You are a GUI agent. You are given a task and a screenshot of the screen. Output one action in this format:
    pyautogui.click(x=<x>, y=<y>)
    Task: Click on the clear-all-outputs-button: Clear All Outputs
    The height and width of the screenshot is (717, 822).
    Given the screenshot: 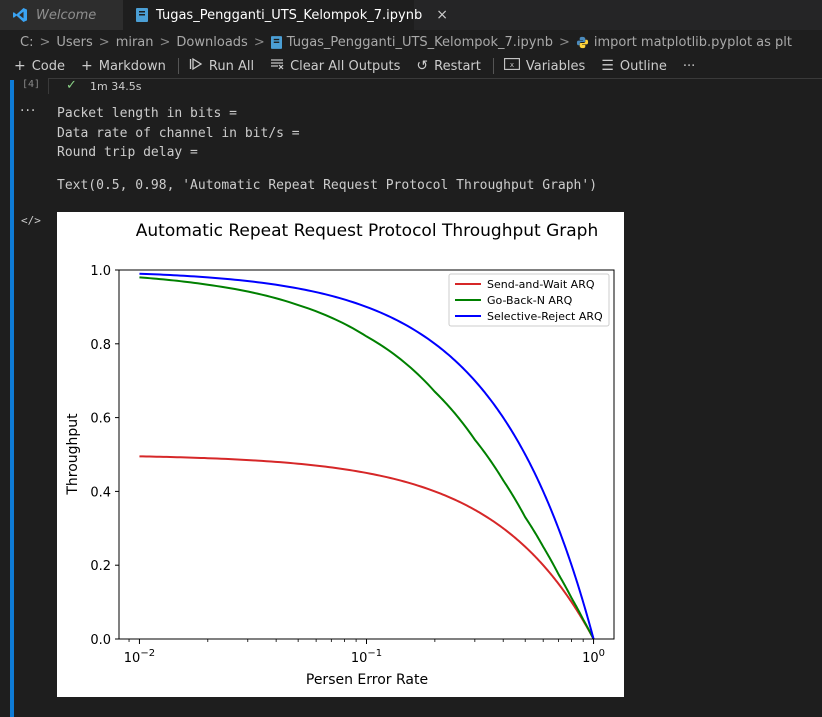 What is the action you would take?
    pyautogui.click(x=335, y=66)
    